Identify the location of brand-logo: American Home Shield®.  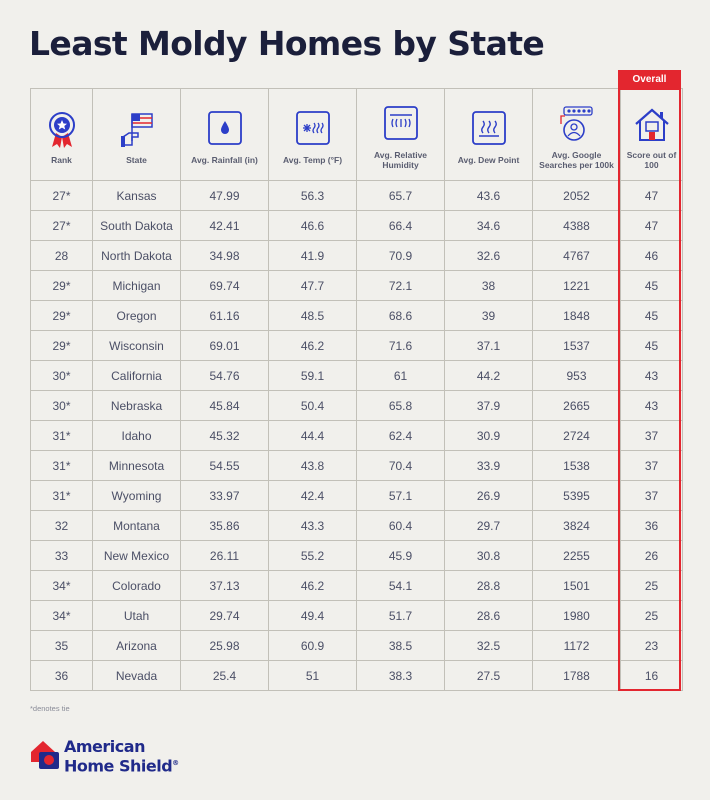
(104, 756).